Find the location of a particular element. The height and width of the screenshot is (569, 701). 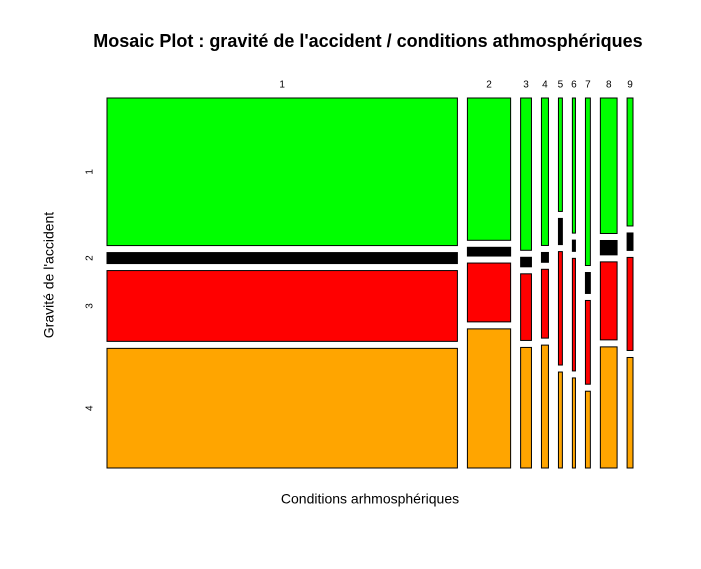

x-axis-label: Conditions arhmosphériques is located at coordinates (370, 499).